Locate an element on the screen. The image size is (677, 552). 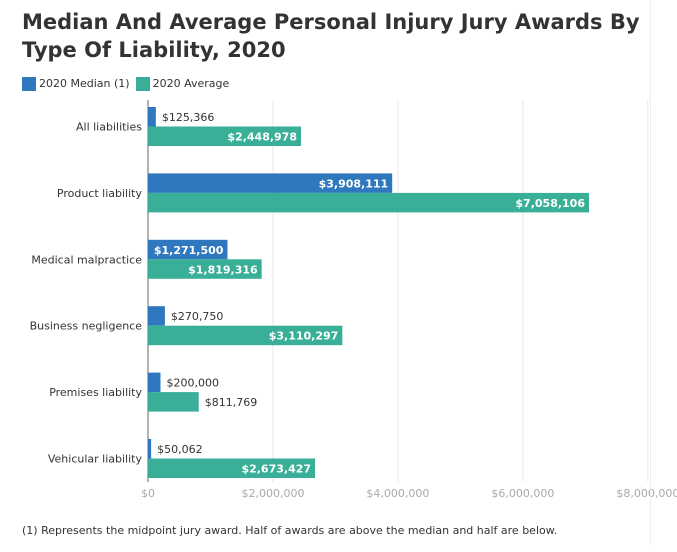
x-tick-label: $4,000,000 is located at coordinates (397, 493).